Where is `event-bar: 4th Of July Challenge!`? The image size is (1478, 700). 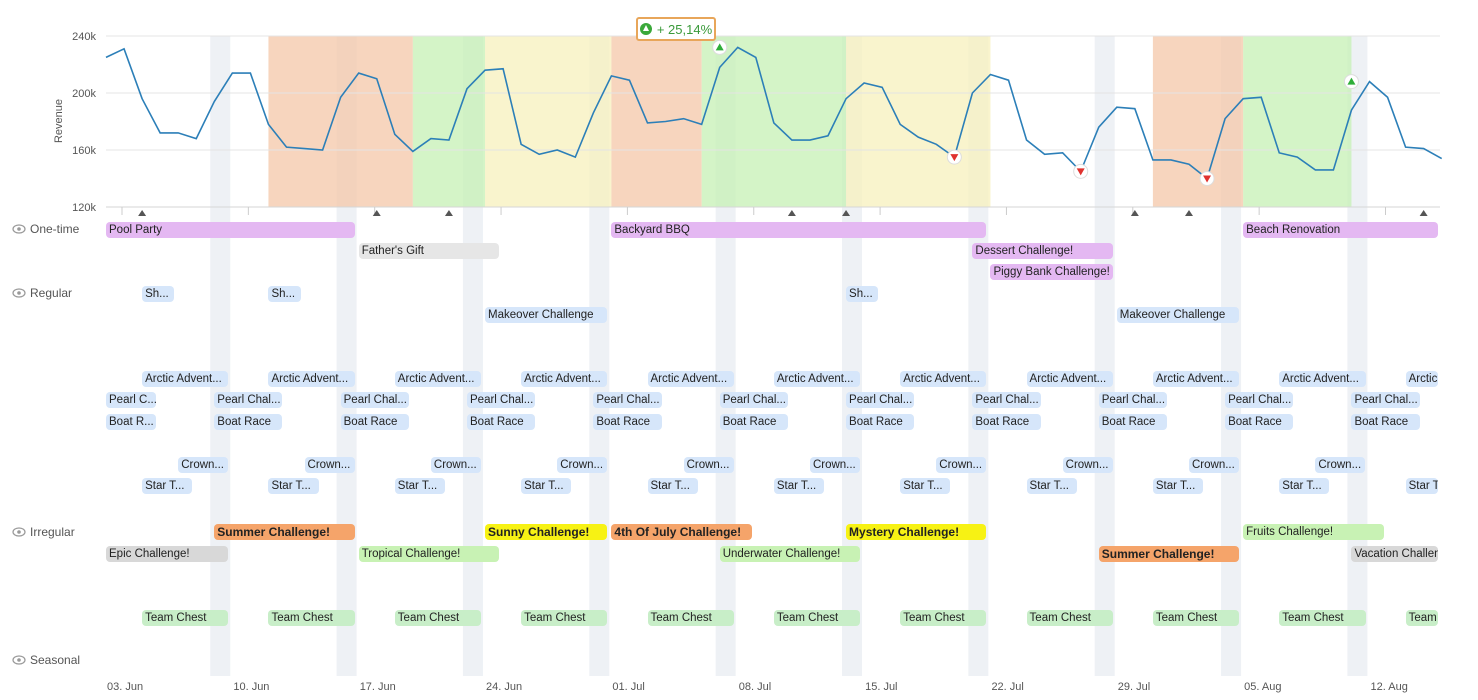 event-bar: 4th Of July Challenge! is located at coordinates (681, 532).